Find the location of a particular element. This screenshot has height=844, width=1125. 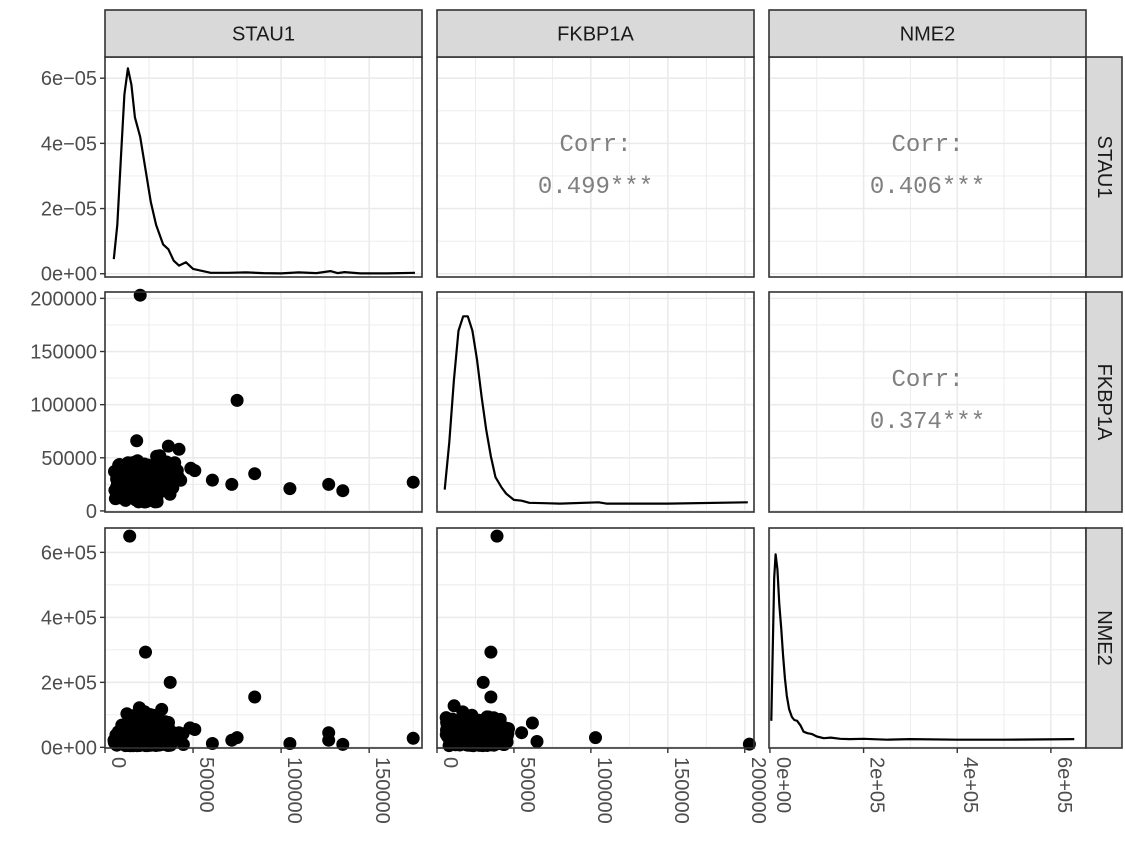

x-axis-col-2: 0 50000 100000 150000 200000 is located at coordinates (602, 786).